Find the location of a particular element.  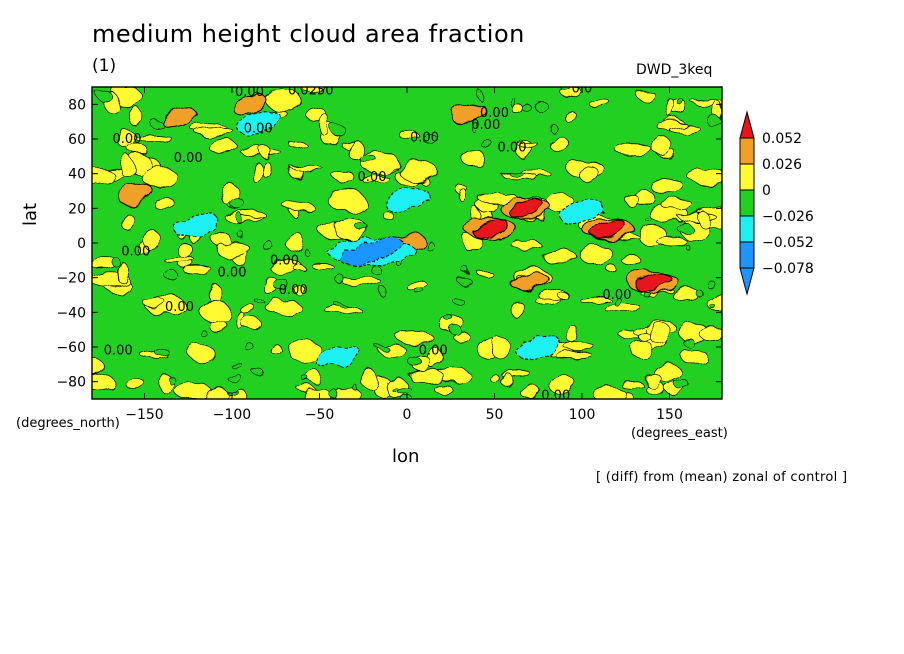

colorbar-top-arrow is located at coordinates (747, 124).